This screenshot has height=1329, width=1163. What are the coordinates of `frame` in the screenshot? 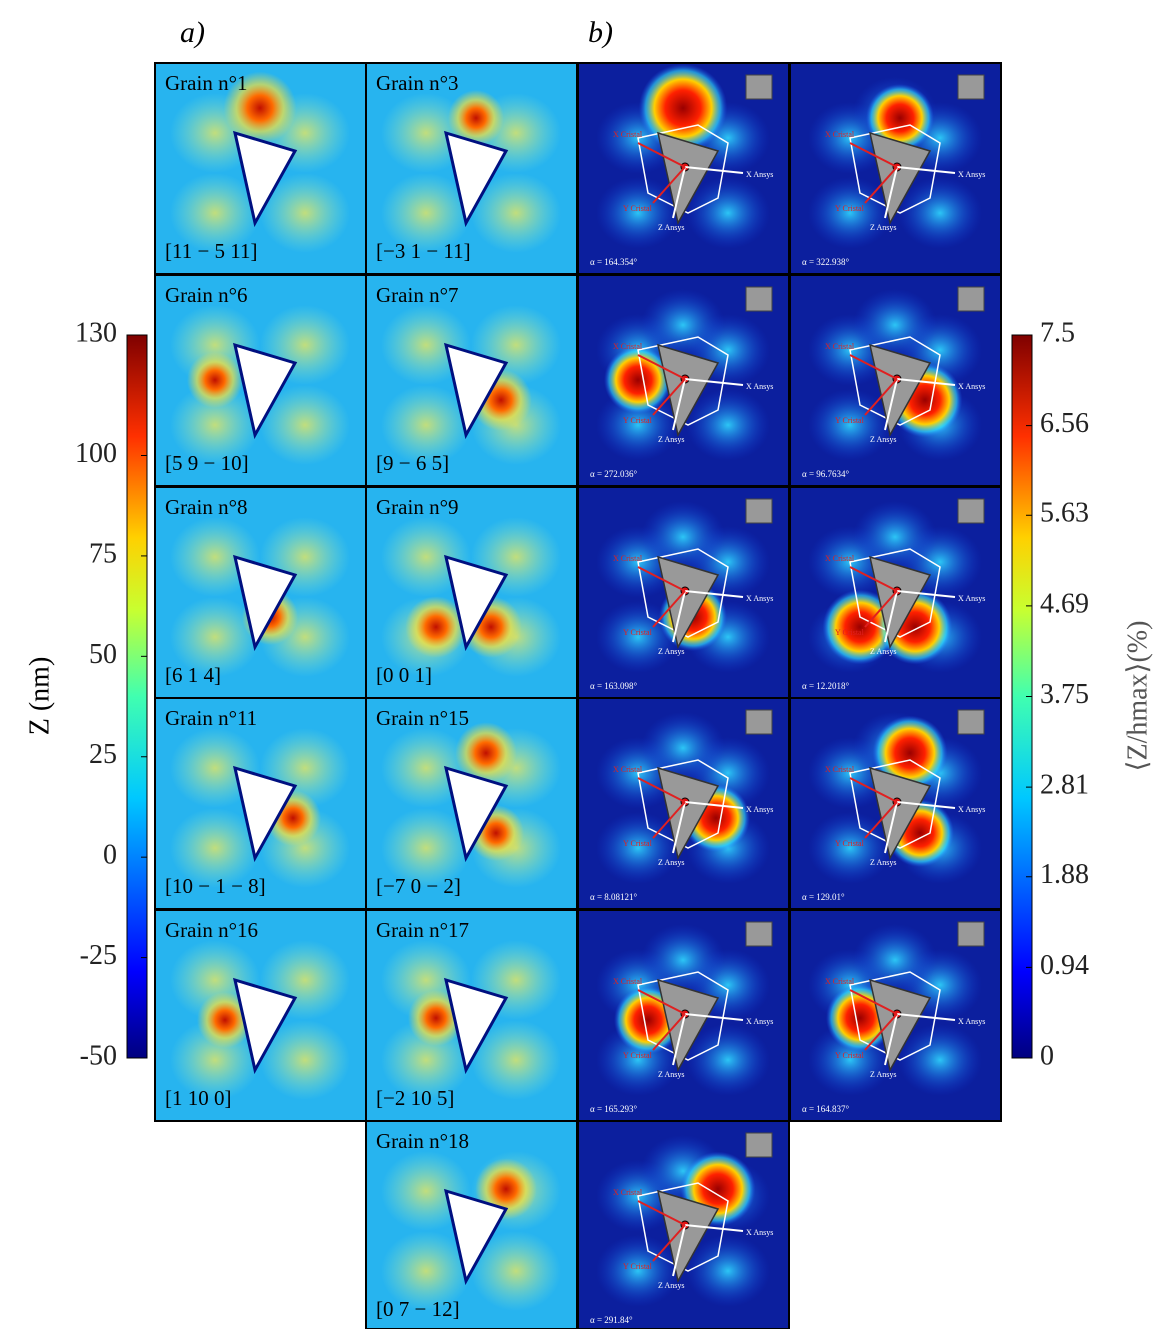 It's located at (683, 1224).